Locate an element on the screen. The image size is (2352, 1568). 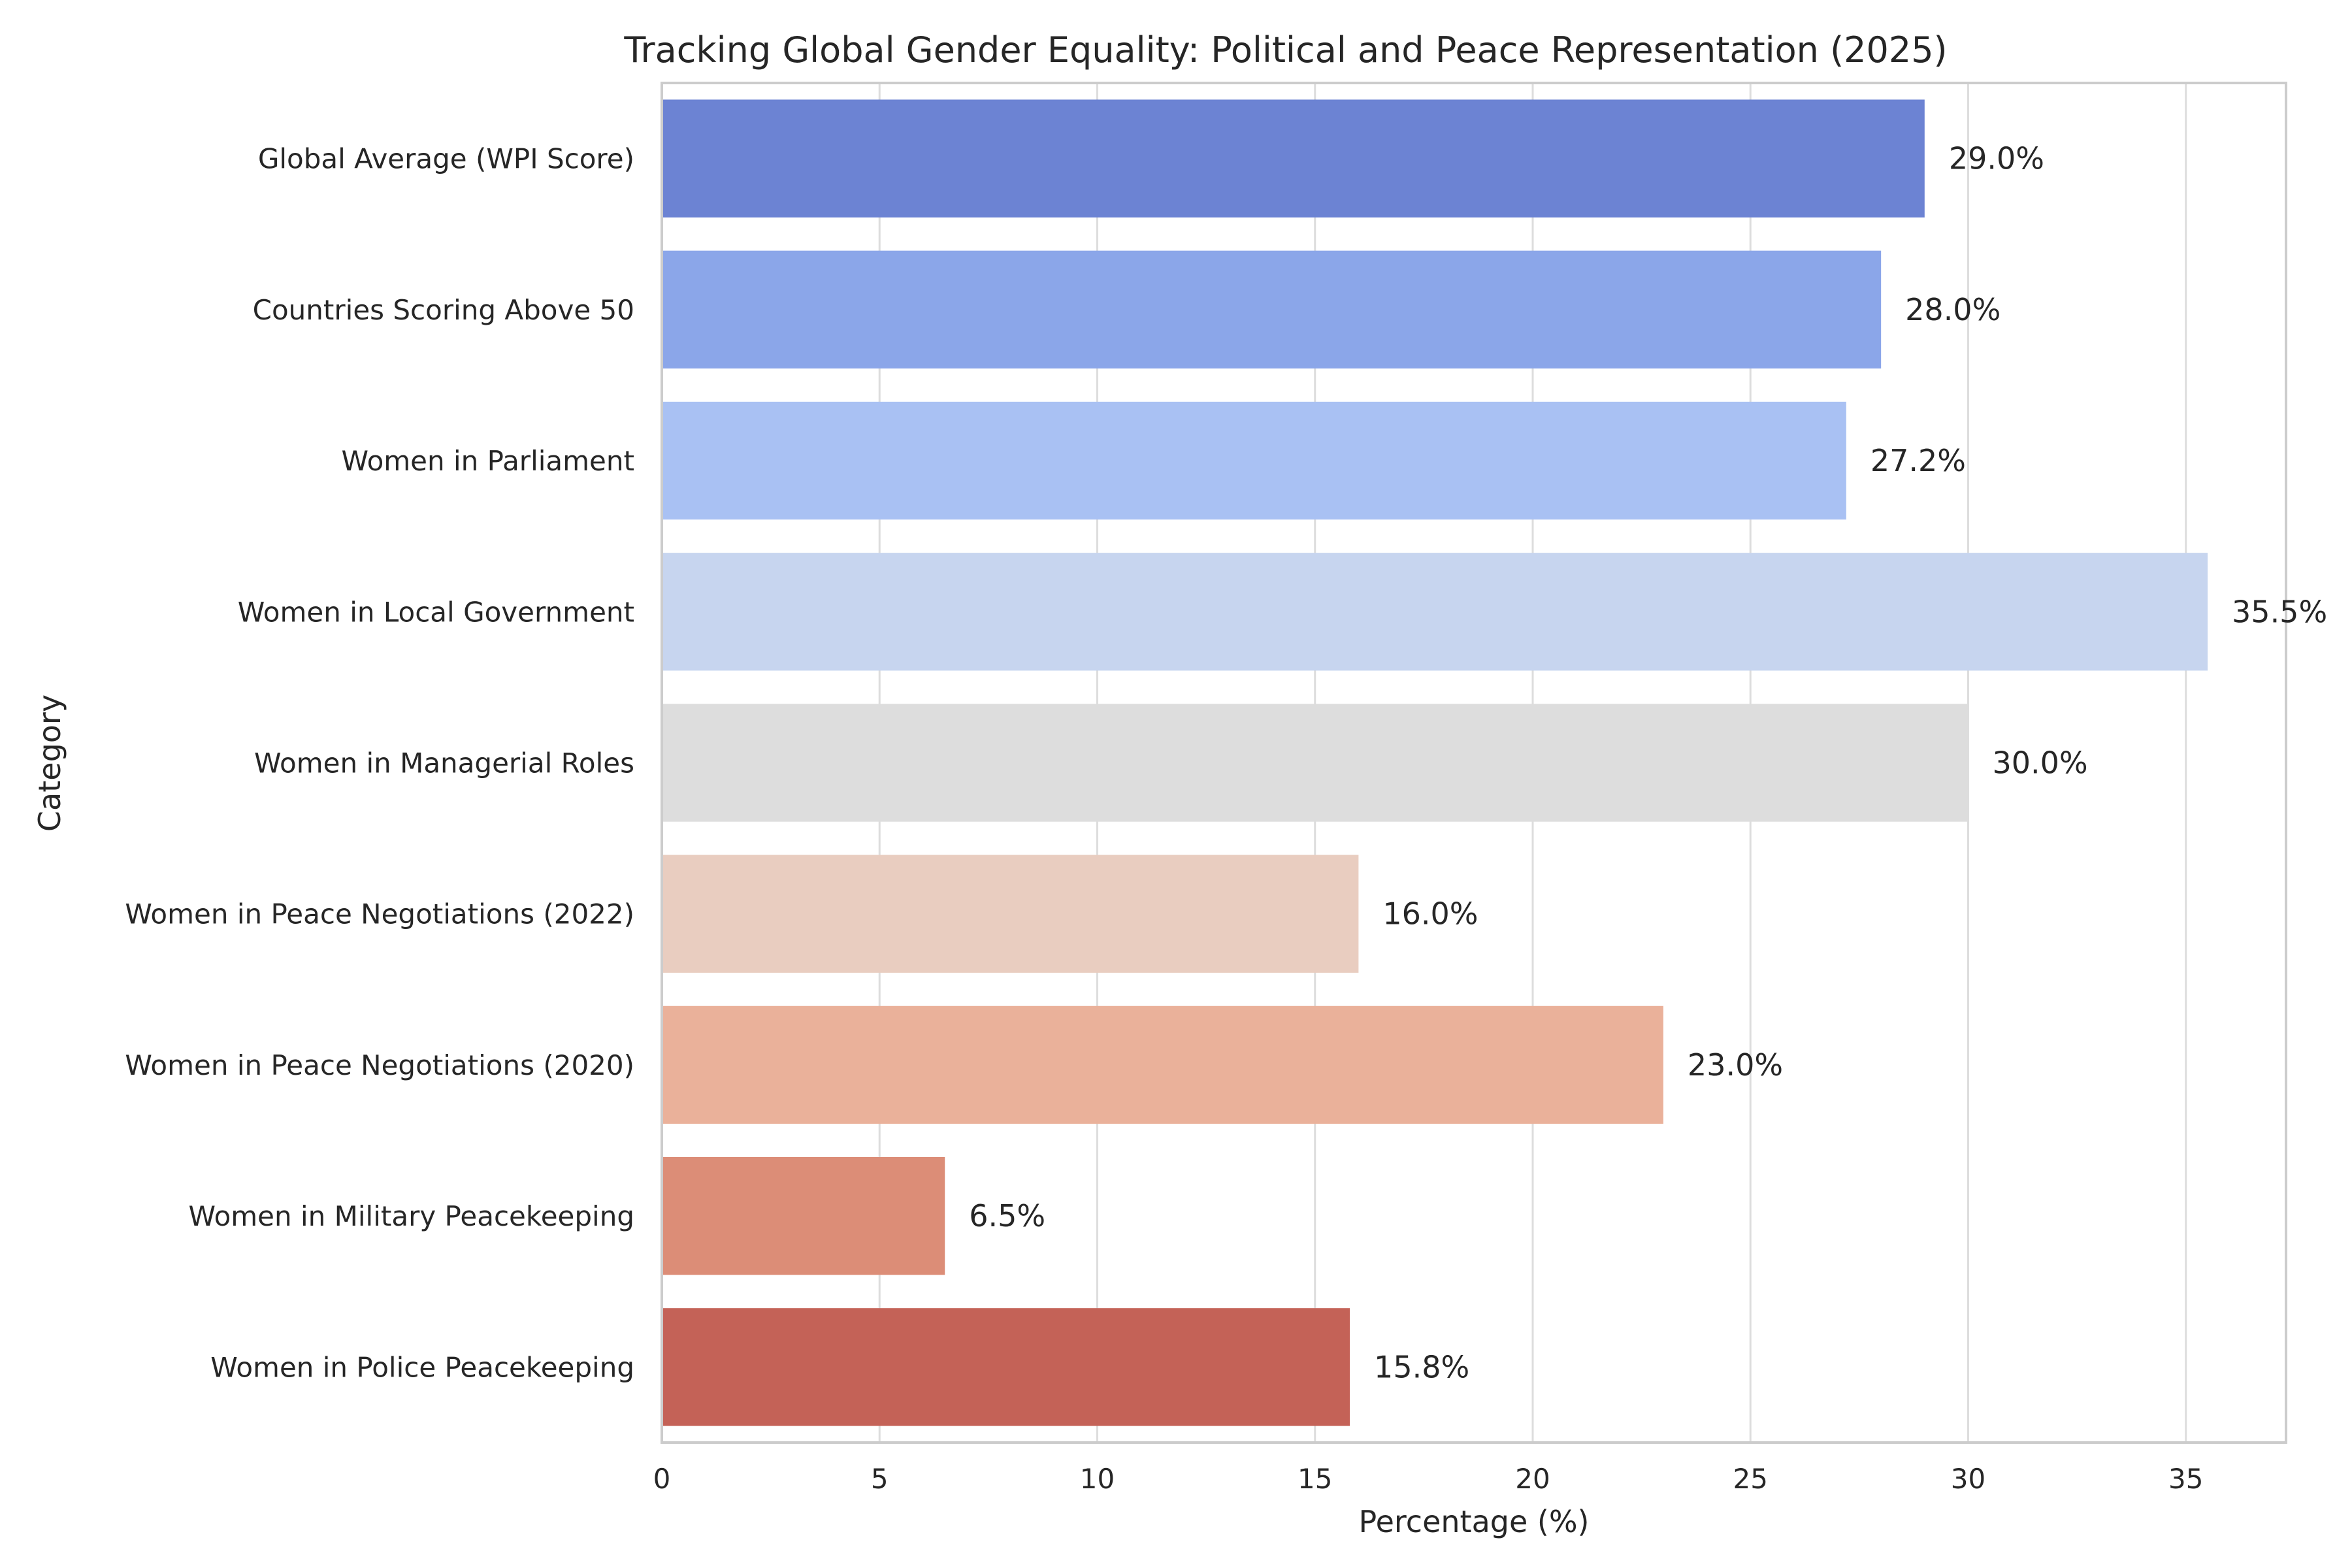
x-tick-label: 5 is located at coordinates (880, 1479).